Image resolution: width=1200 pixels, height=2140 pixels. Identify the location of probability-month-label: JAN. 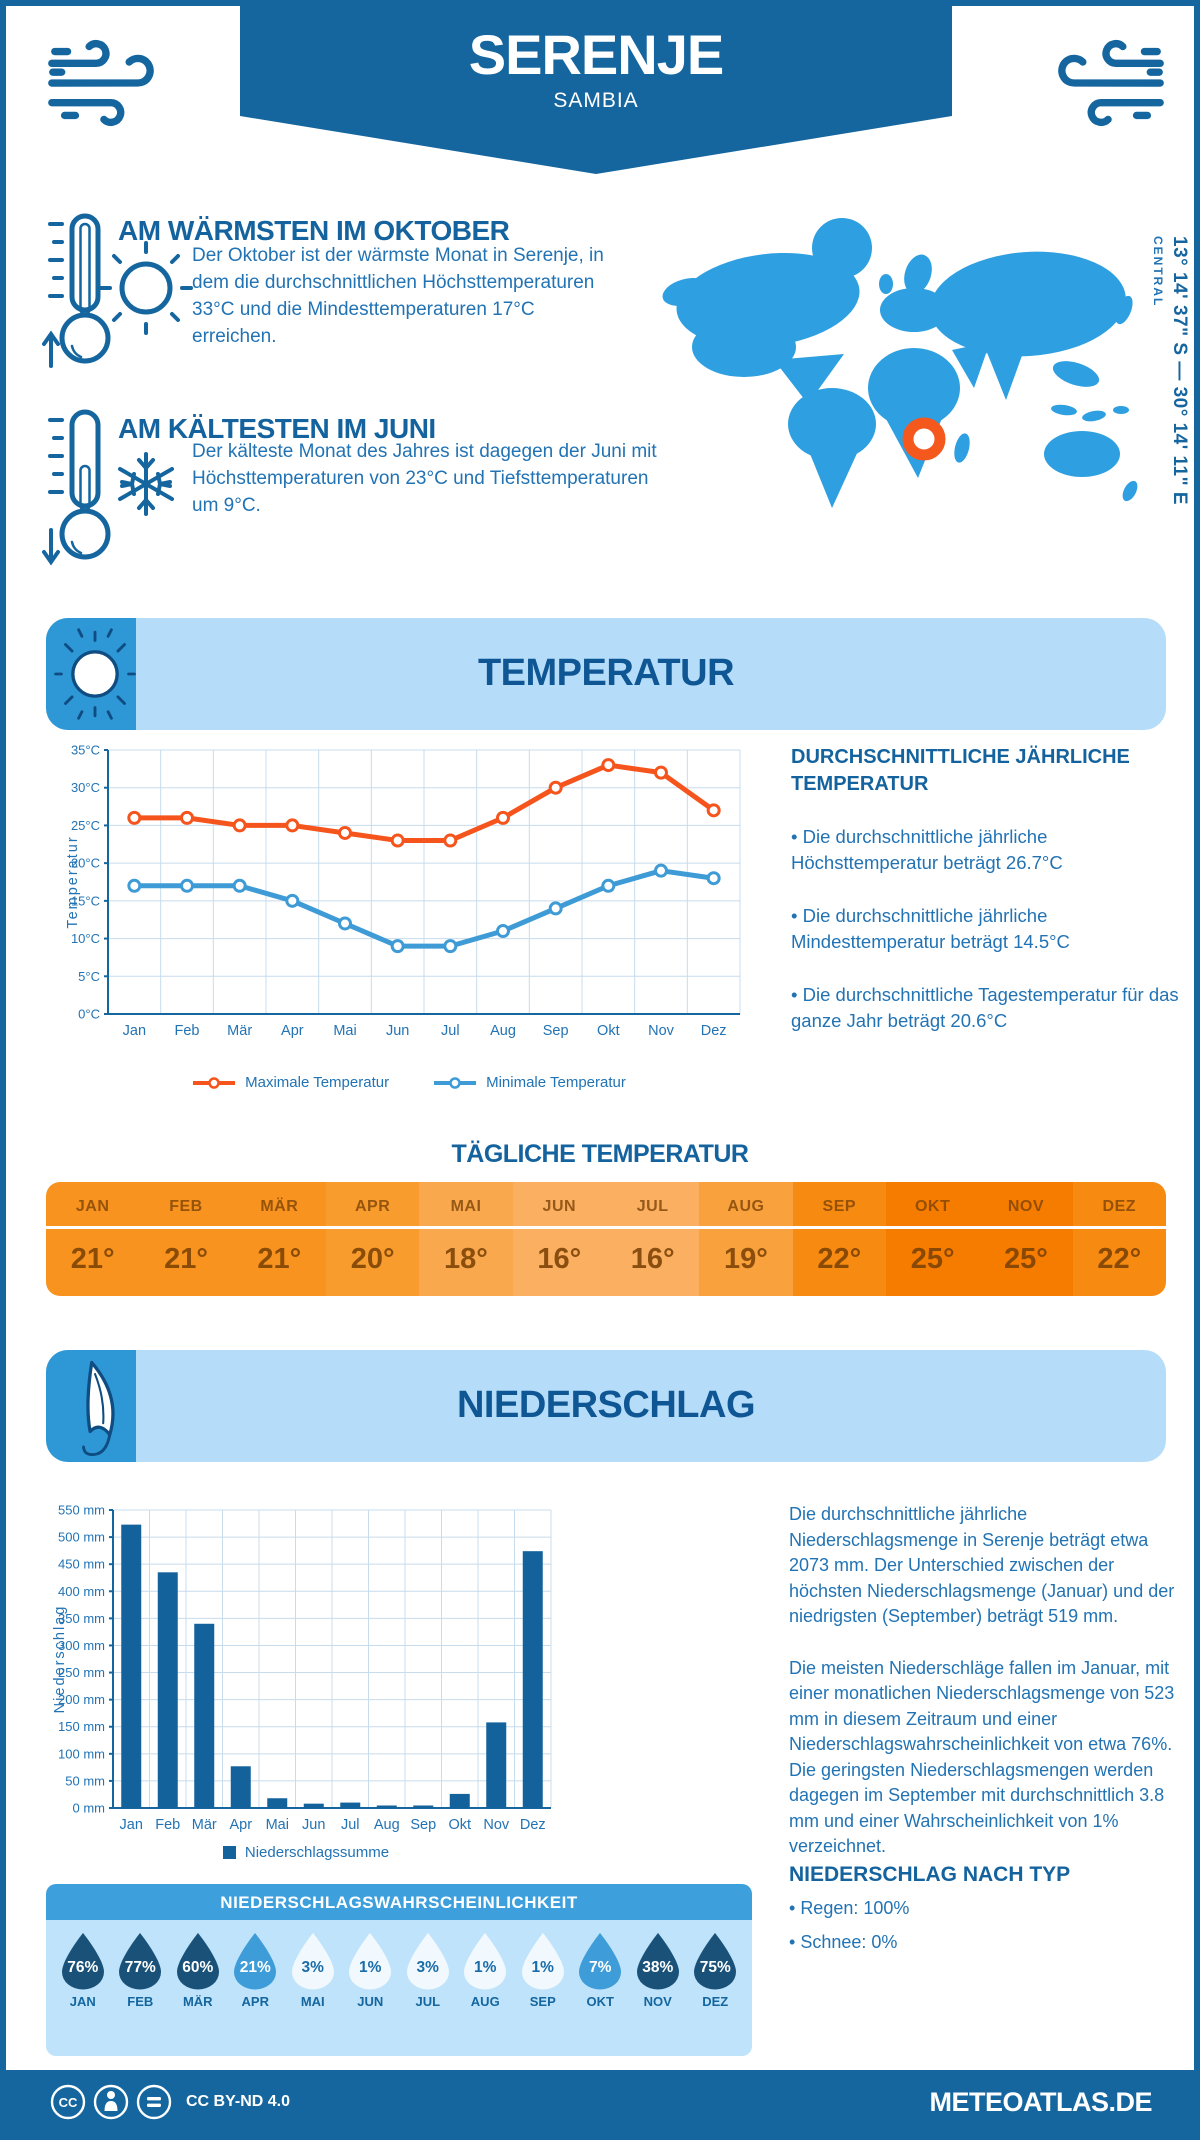
(82, 2001).